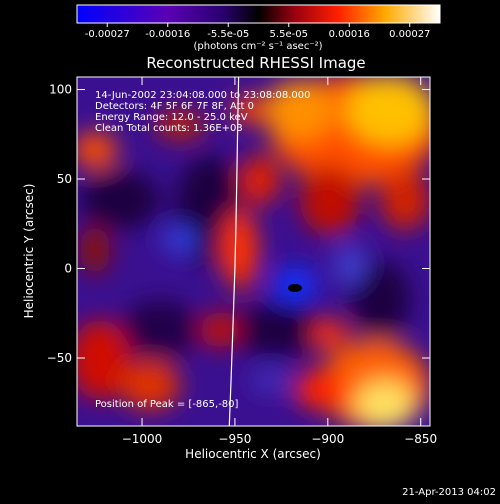  I want to click on y-tick-label: 50, so click(64, 179).